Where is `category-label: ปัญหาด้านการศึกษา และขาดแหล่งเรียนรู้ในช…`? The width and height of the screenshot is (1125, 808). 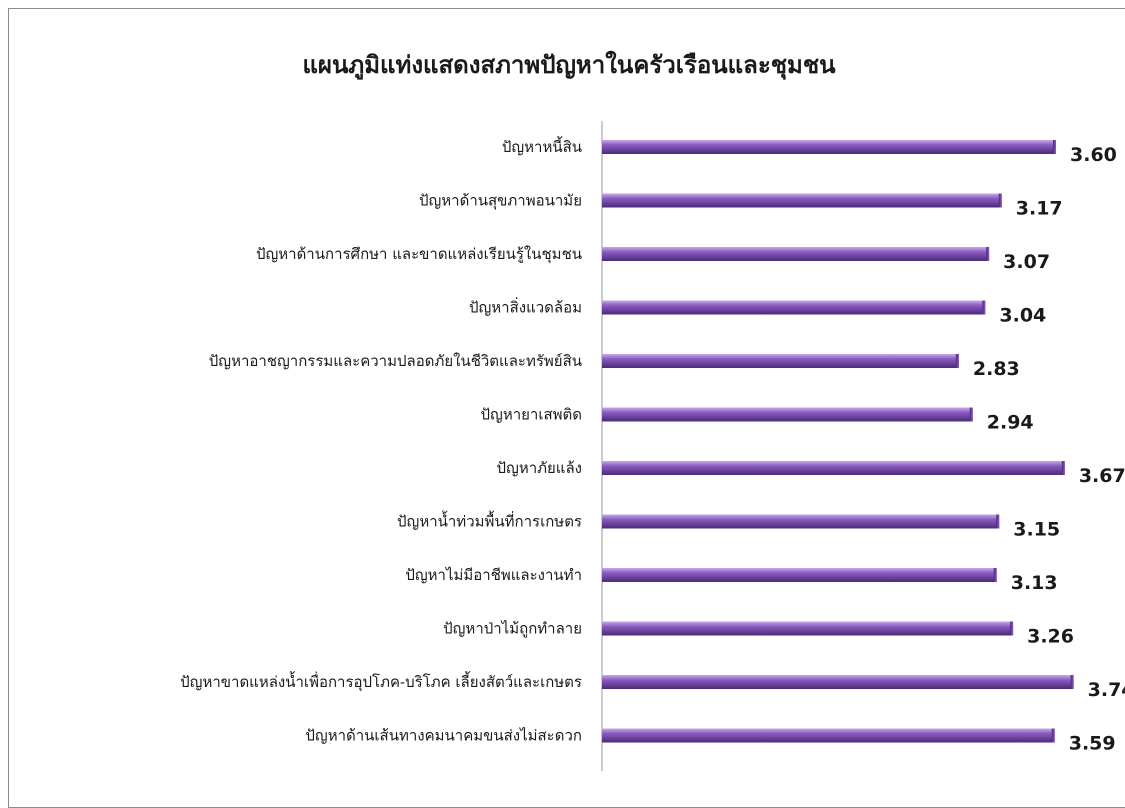
category-label: ปัญหาด้านการศึกษา และขาดแหล่งเรียนรู้ในช… is located at coordinates (419, 254).